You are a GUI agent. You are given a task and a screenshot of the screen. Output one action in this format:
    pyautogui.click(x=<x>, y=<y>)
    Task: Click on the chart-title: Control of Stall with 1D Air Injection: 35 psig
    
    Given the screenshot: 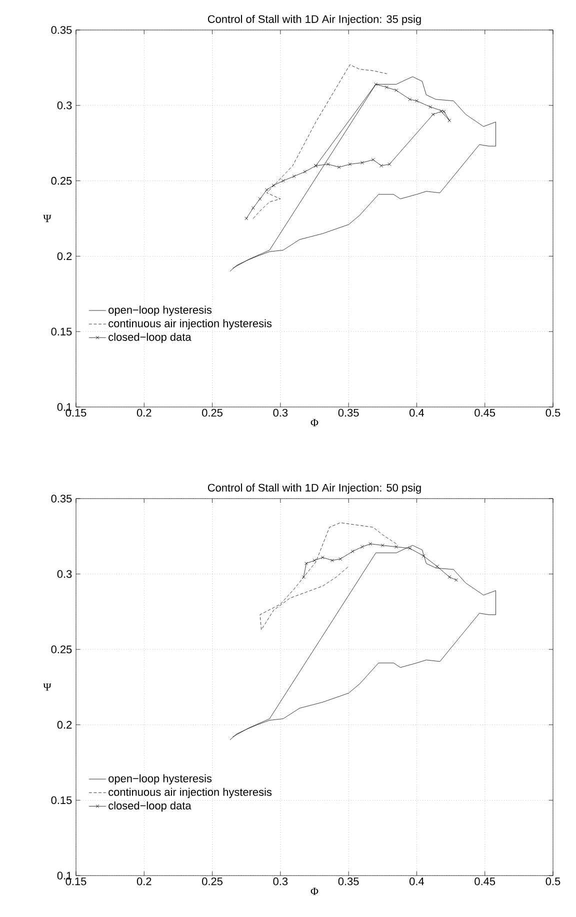 What is the action you would take?
    pyautogui.click(x=314, y=20)
    